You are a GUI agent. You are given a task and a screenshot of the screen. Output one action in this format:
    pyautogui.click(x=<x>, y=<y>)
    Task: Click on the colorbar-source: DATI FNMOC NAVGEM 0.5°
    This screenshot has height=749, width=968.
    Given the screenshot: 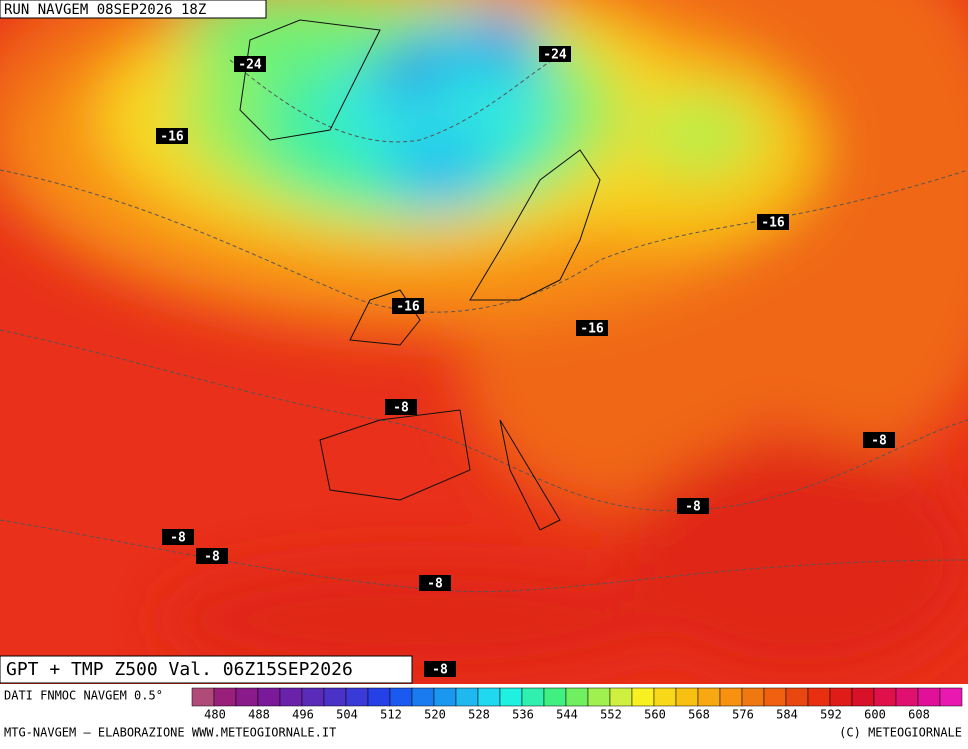 What is the action you would take?
    pyautogui.click(x=83, y=696)
    